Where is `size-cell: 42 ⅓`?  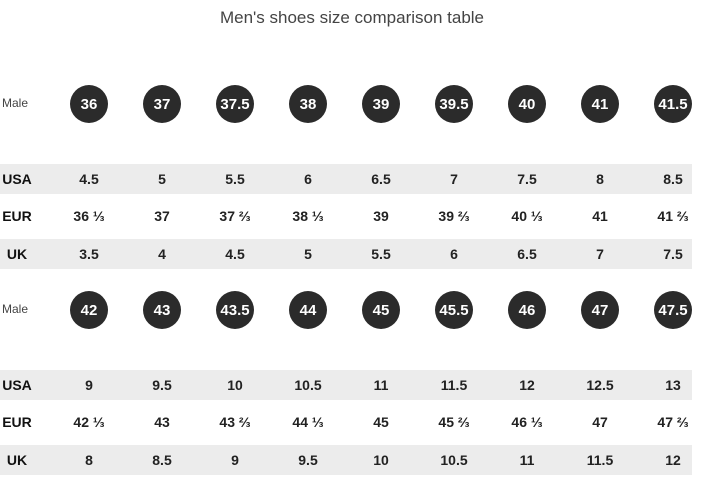 size-cell: 42 ⅓ is located at coordinates (89, 422).